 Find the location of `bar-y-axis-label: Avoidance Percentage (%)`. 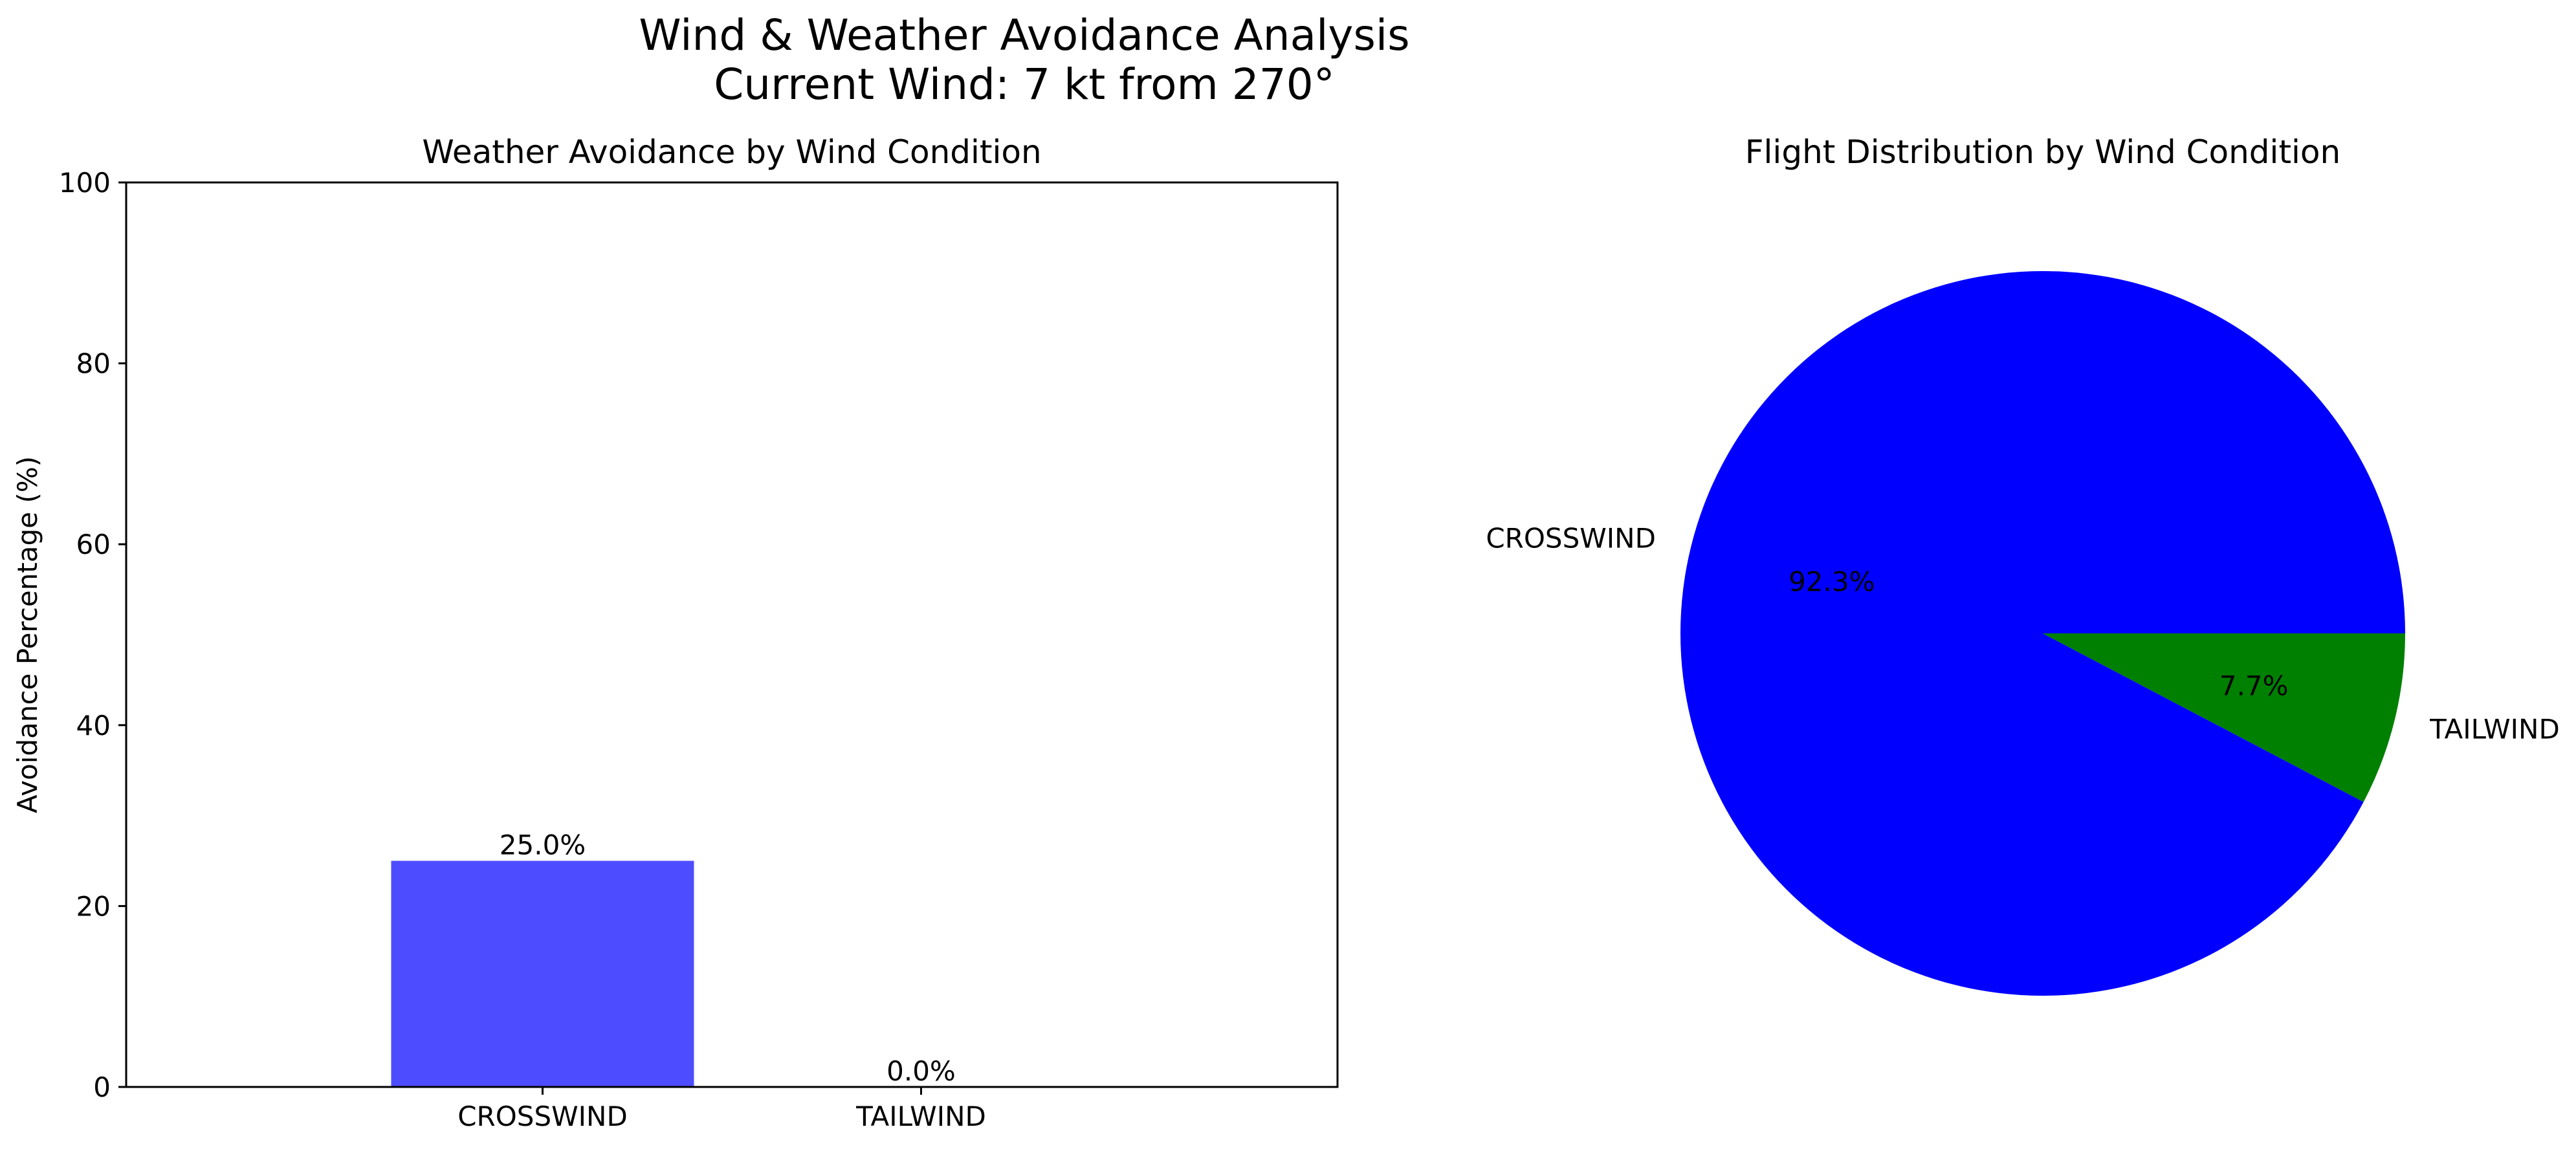

bar-y-axis-label: Avoidance Percentage (%) is located at coordinates (27, 634).